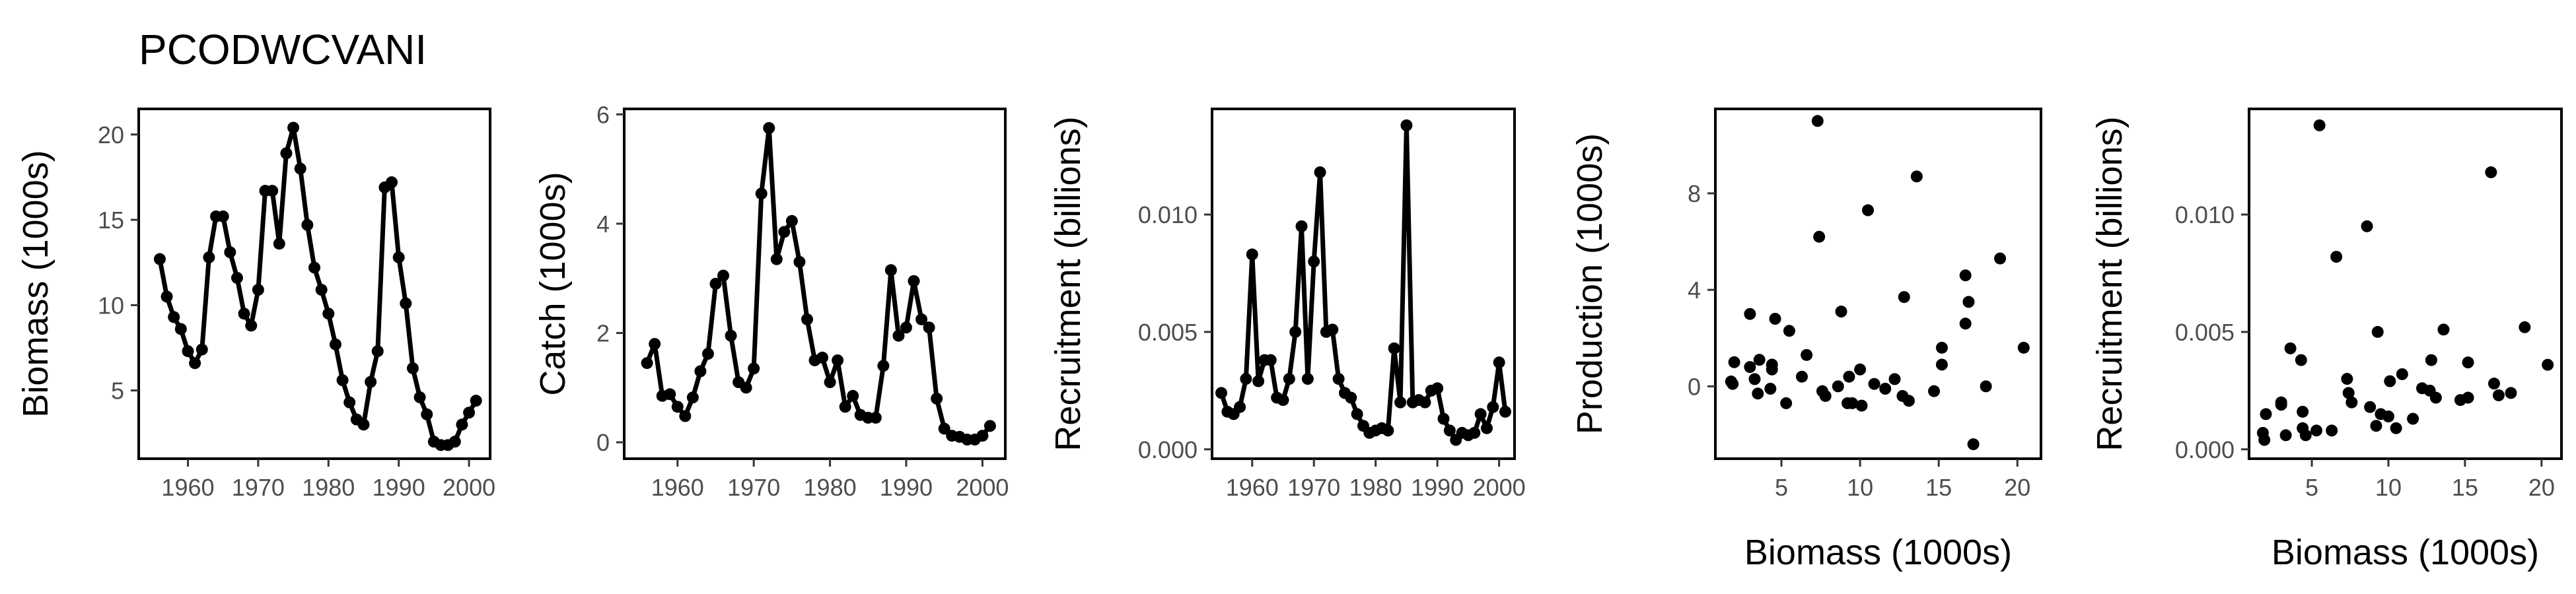 Image resolution: width=2576 pixels, height=594 pixels. Describe the element at coordinates (1694, 387) in the screenshot. I see `y-tick-label: 0` at that location.